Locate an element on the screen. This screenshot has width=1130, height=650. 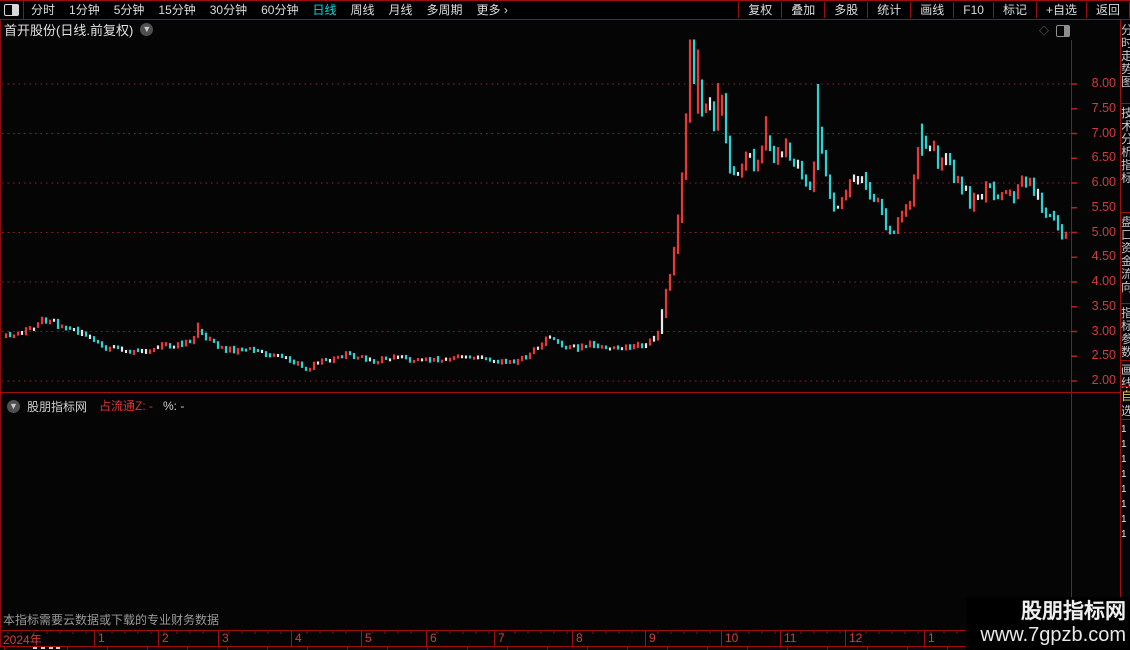
month-label: 10 is located at coordinates (732, 638).